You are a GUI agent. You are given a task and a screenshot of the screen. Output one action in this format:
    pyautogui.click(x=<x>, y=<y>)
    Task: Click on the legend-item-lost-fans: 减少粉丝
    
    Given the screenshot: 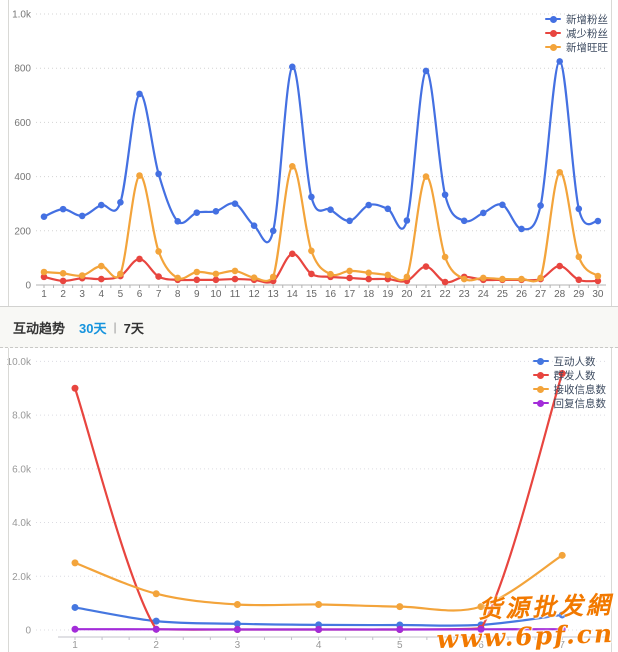 What is the action you would take?
    pyautogui.click(x=576, y=33)
    